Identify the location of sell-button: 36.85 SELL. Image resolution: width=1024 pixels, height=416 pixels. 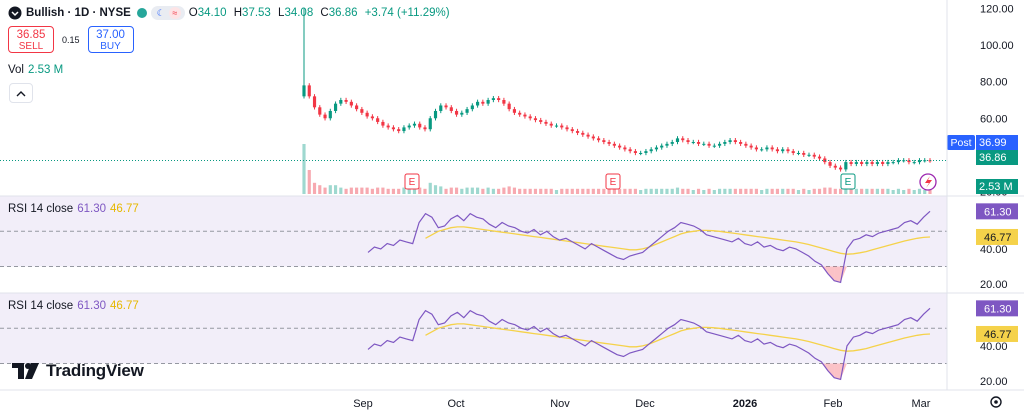
(31, 39).